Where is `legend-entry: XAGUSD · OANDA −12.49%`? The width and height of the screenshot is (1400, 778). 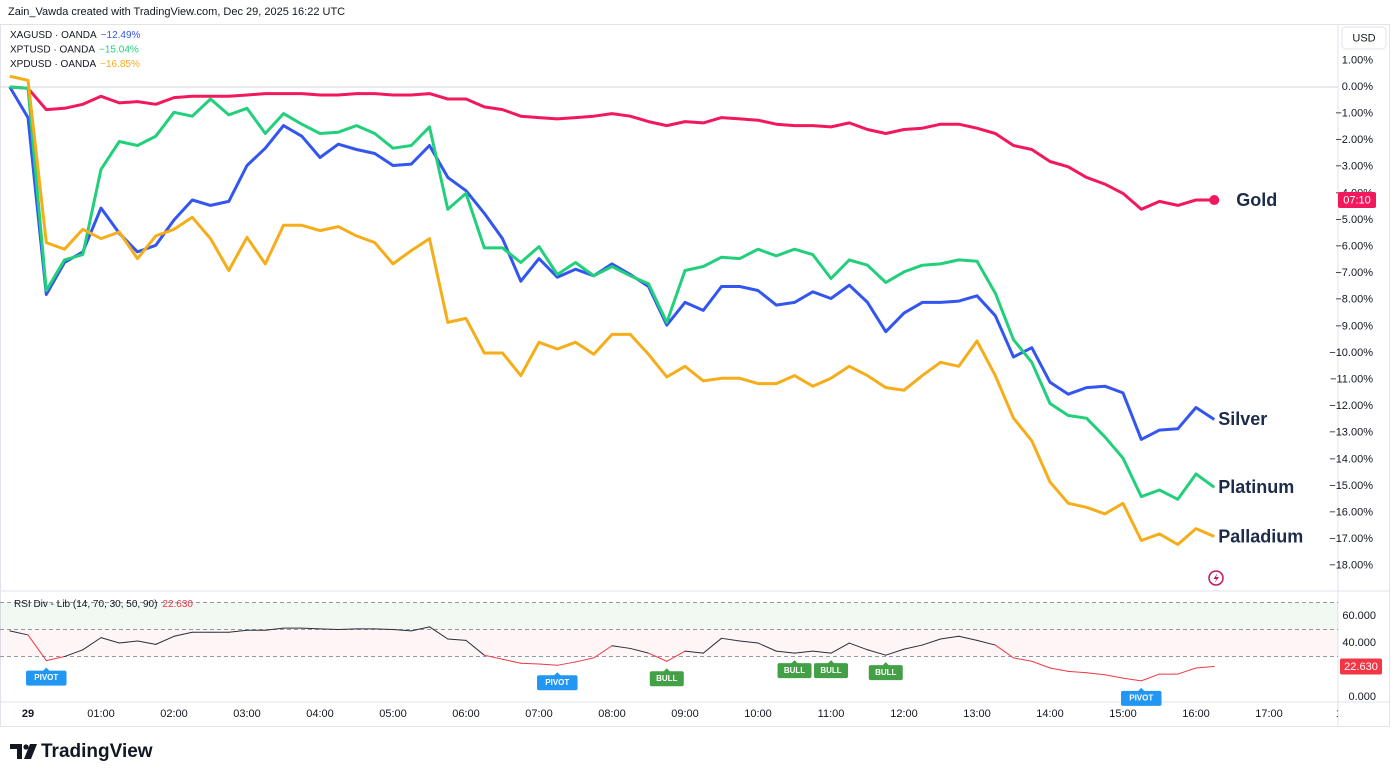
legend-entry: XAGUSD · OANDA −12.49% is located at coordinates (75, 35).